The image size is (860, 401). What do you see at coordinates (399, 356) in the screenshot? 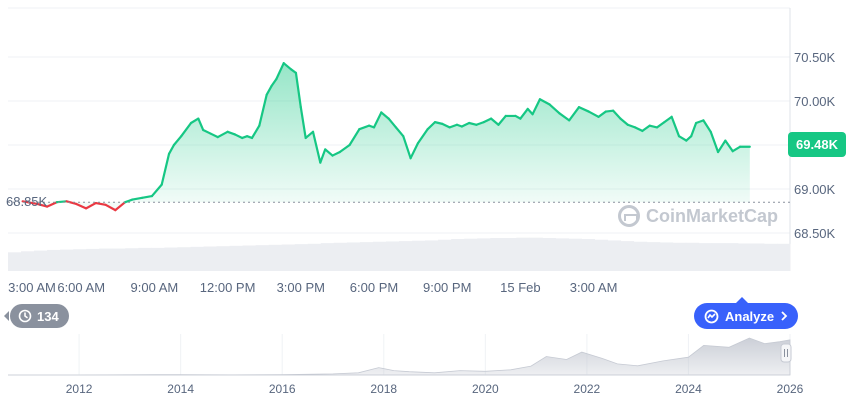
I see `navigator-area` at bounding box center [399, 356].